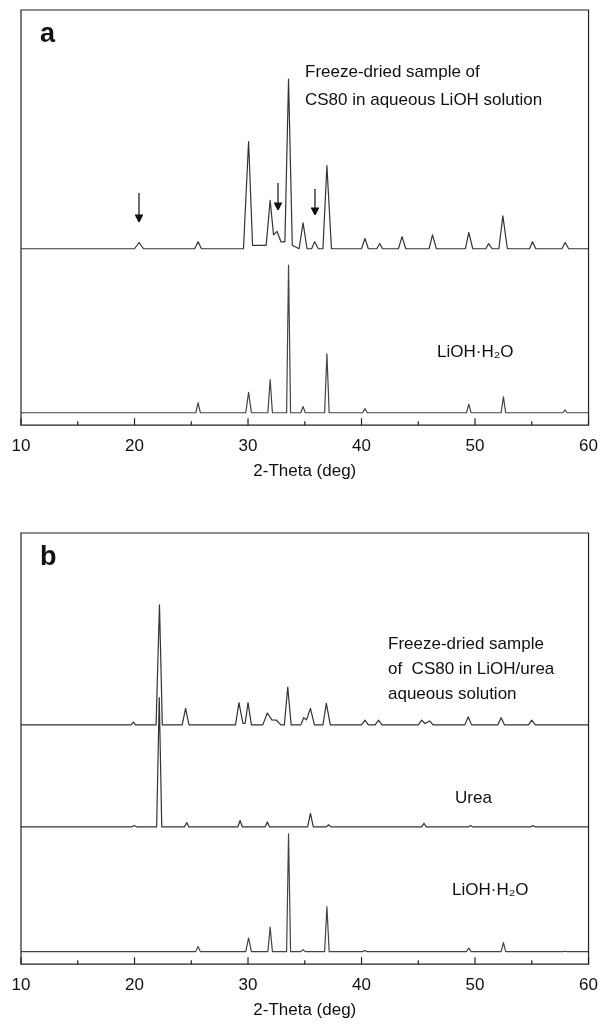 The image size is (601, 1029). Describe the element at coordinates (474, 797) in the screenshot. I see `series-label: Urea` at that location.